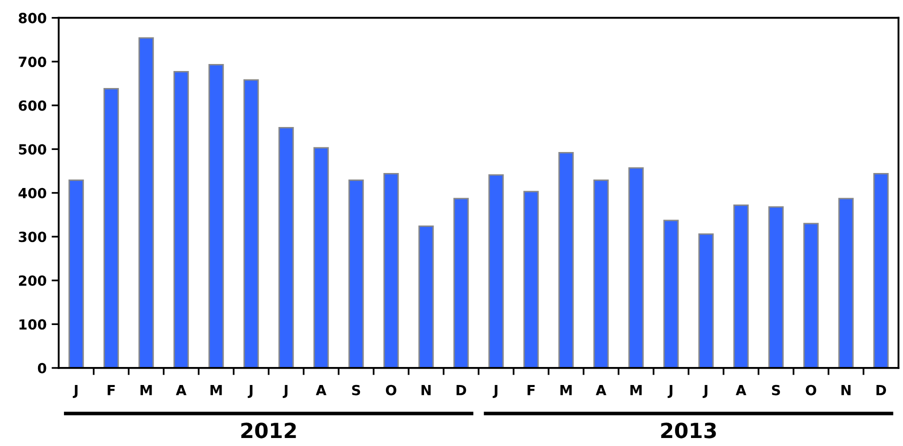  What do you see at coordinates (32, 193) in the screenshot?
I see `y-tick-label: 400` at bounding box center [32, 193].